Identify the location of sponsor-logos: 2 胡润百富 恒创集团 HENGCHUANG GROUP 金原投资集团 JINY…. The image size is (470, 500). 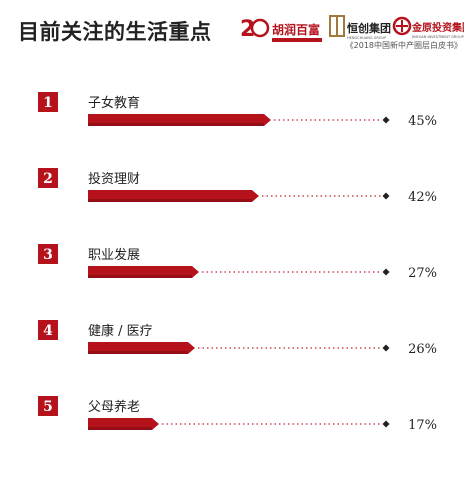
(352, 28).